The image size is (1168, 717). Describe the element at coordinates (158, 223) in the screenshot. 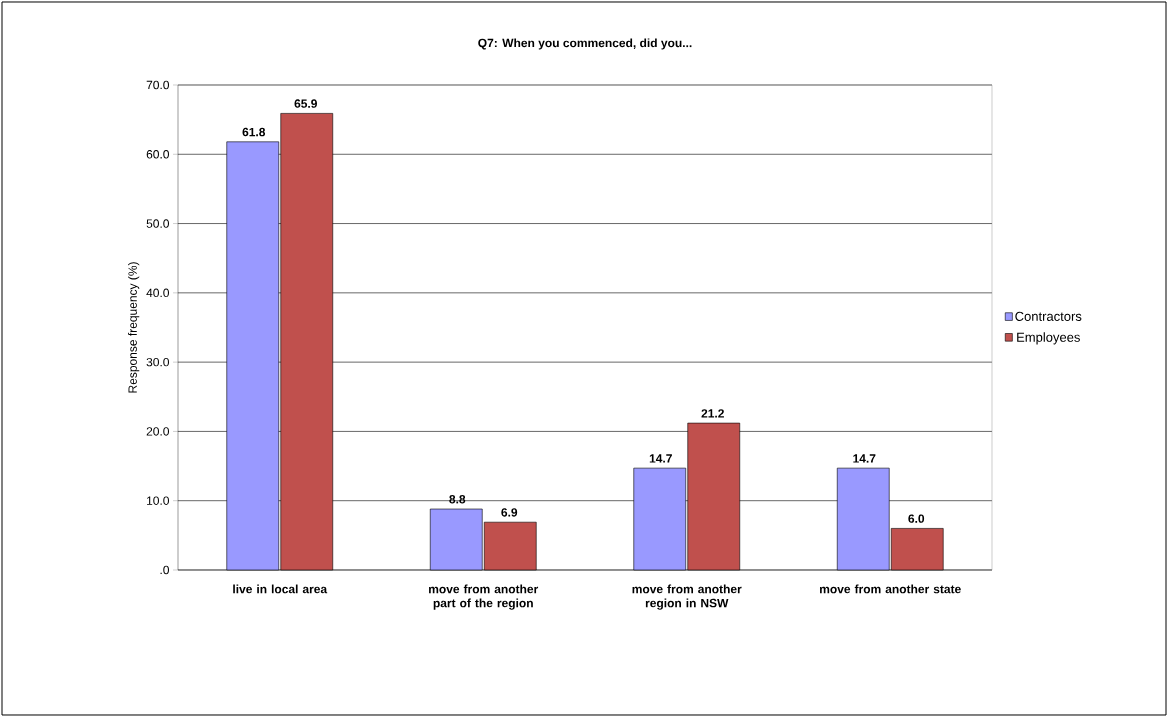

I see `y-tick-label: 50.0` at that location.